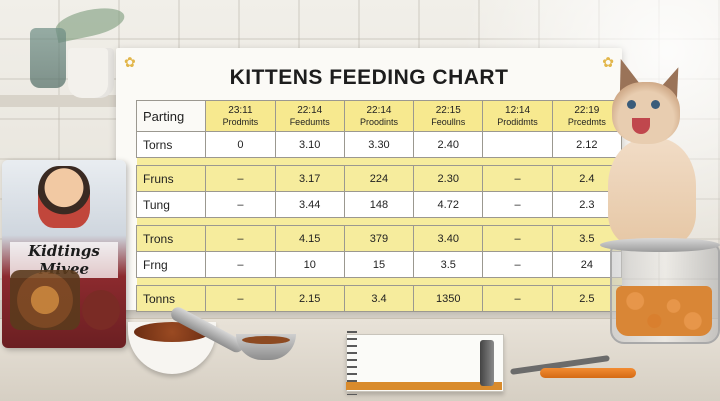 The width and height of the screenshot is (720, 401). What do you see at coordinates (171, 298) in the screenshot?
I see `row-label: Tonns` at bounding box center [171, 298].